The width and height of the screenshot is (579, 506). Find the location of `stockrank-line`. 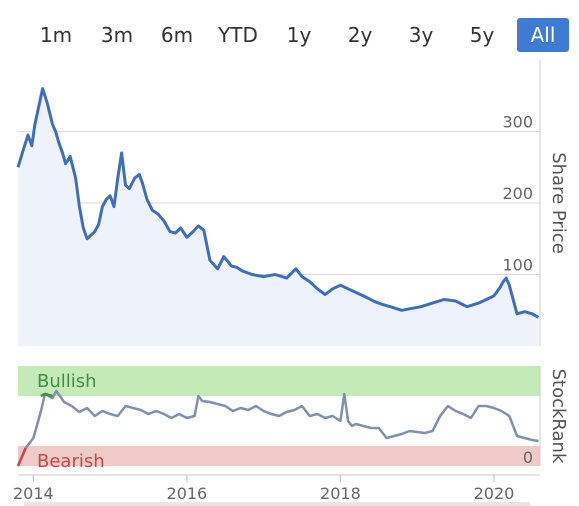

stockrank-line is located at coordinates (277, 428).